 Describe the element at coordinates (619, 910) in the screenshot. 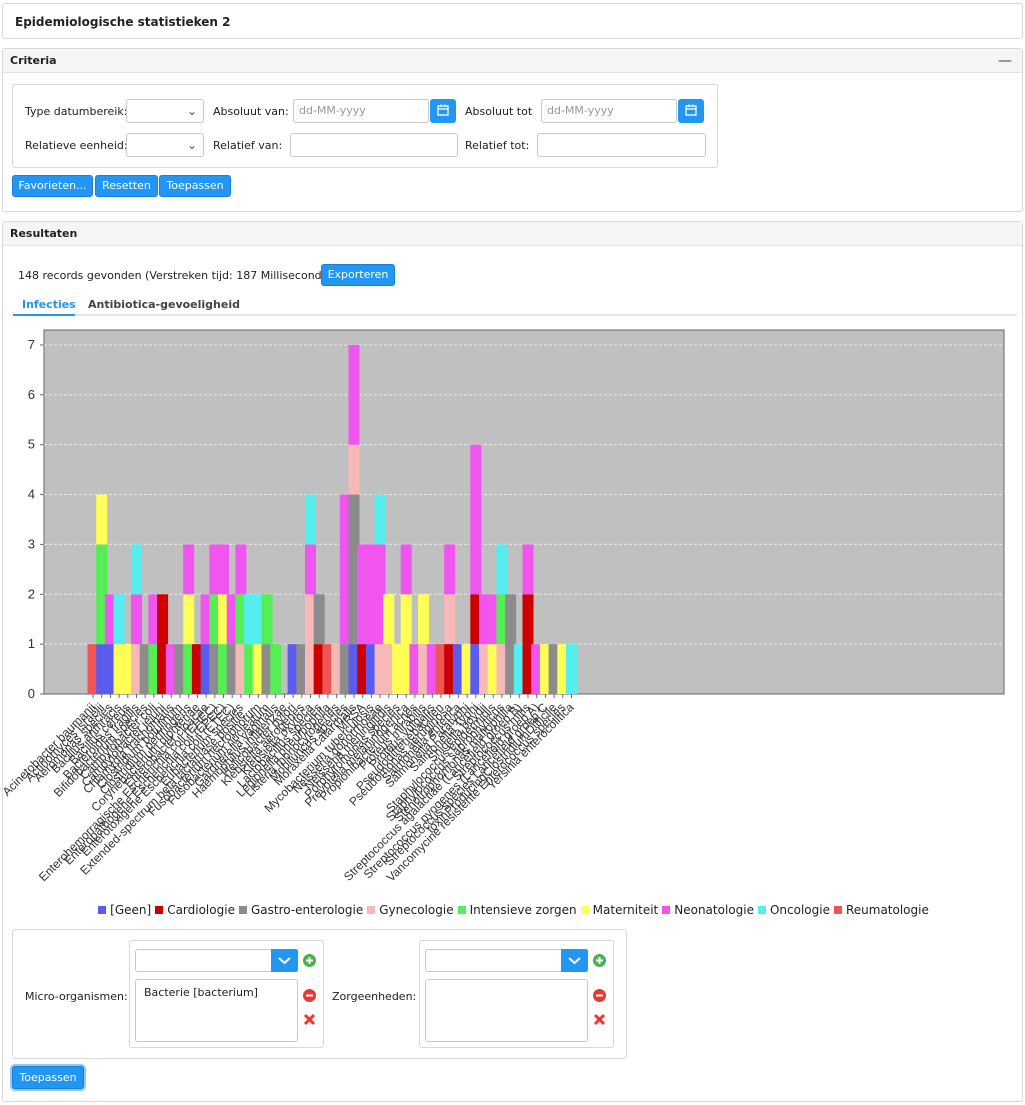

I see `legend-item: Materniteit` at that location.